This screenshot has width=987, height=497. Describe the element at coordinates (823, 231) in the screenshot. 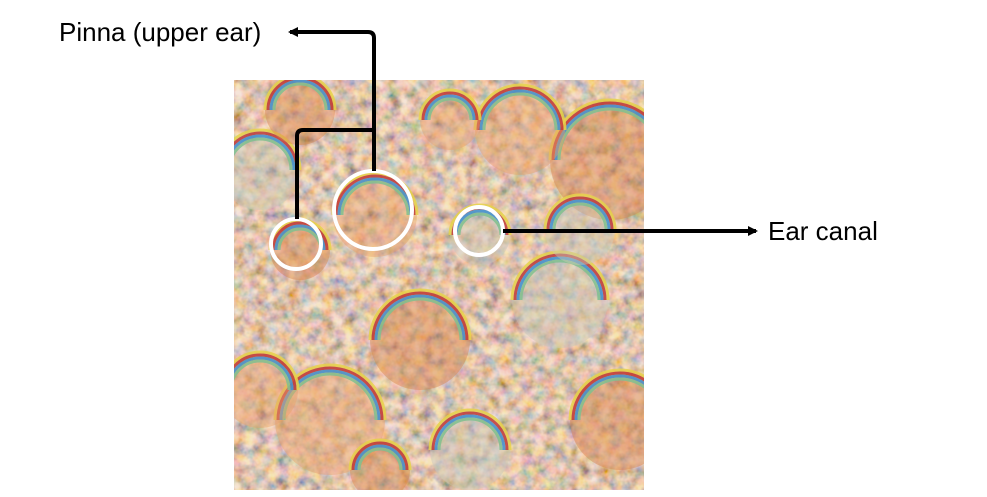

I see `ear-canal-label: Ear canal` at that location.